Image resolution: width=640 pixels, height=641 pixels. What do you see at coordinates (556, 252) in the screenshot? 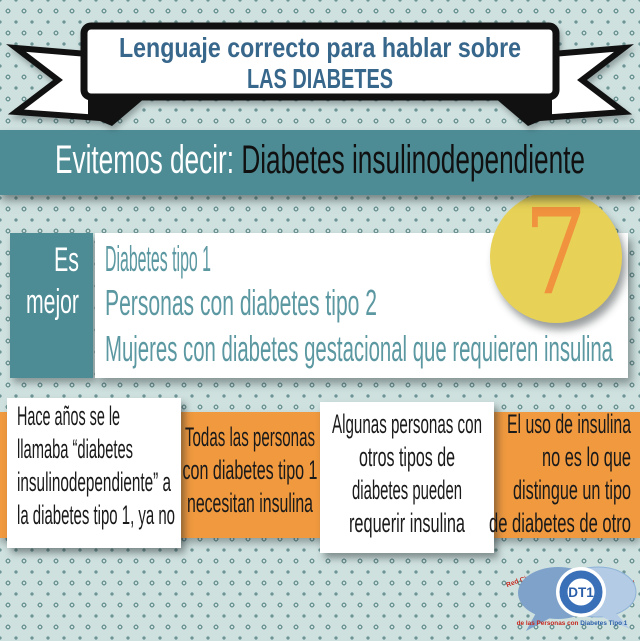
I see `badge-number: 7` at bounding box center [556, 252].